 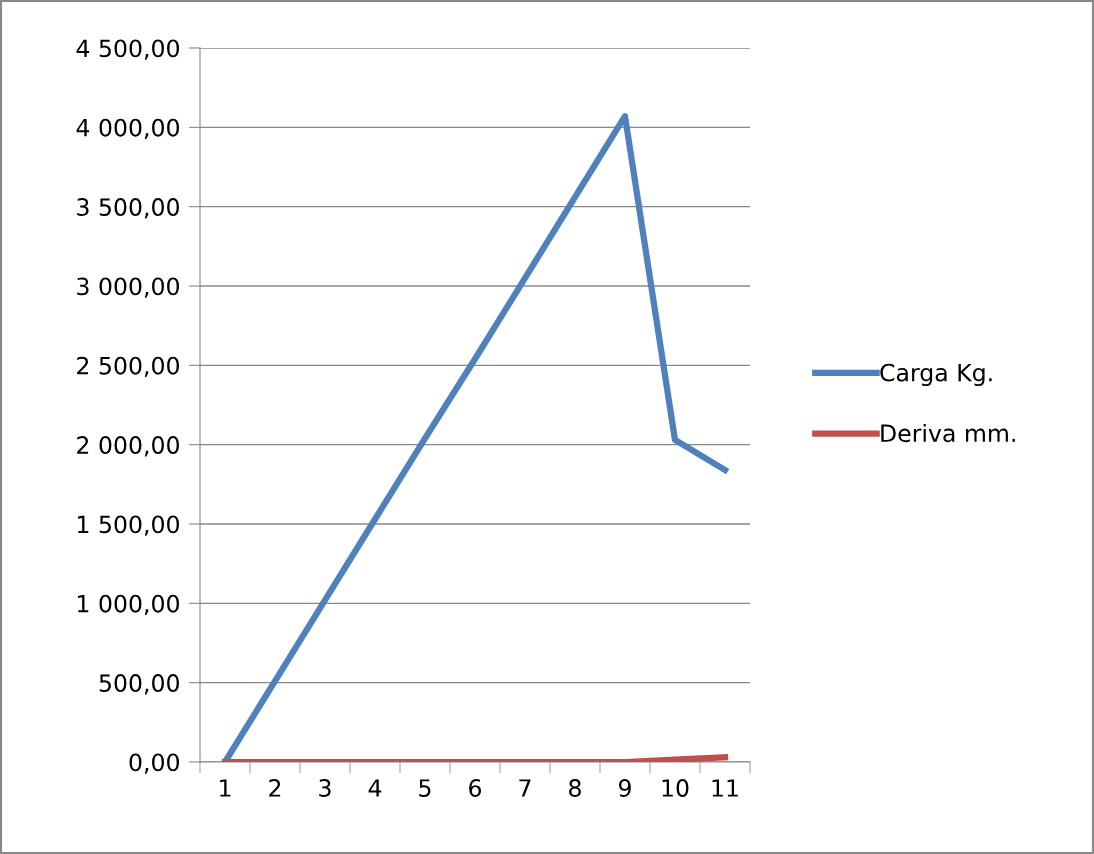 I want to click on legend-label: Deriva mm., so click(x=948, y=433).